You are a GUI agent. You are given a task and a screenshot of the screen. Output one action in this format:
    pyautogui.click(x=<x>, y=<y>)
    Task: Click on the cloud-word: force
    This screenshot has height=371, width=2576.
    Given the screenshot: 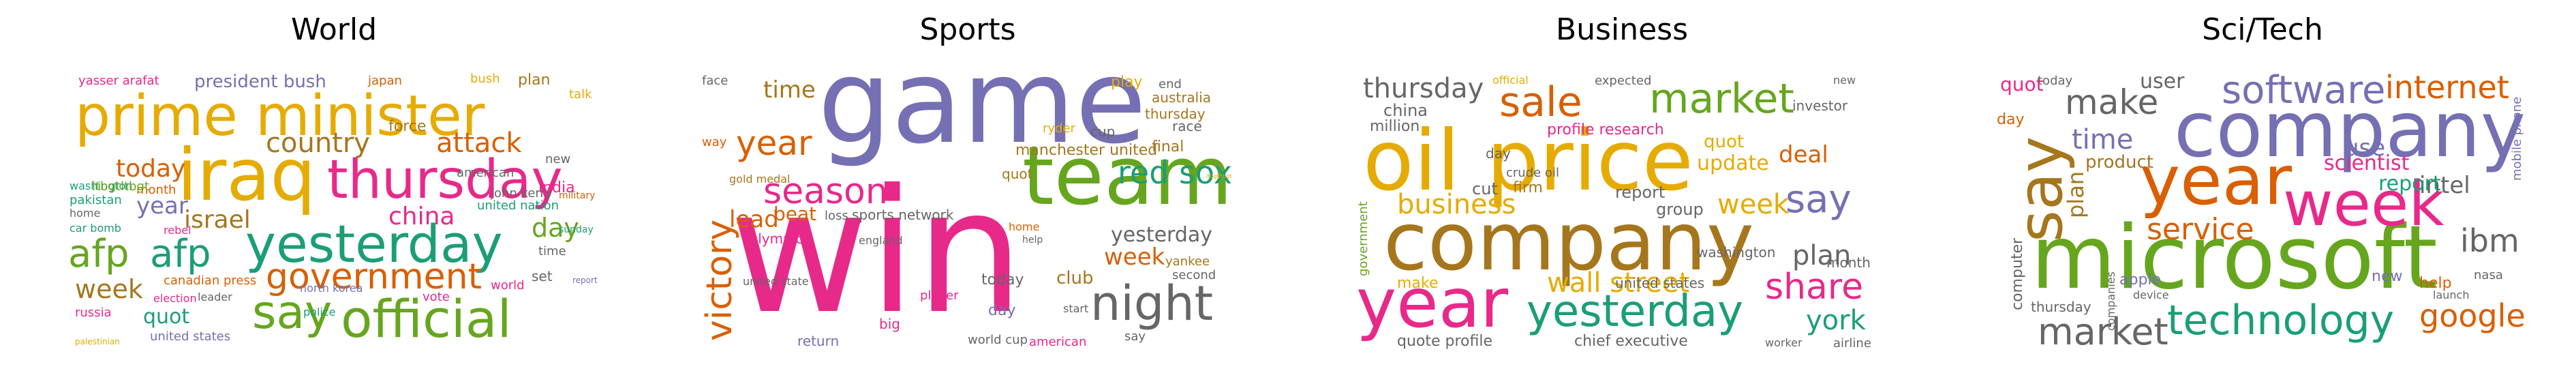 What is the action you would take?
    pyautogui.click(x=407, y=127)
    